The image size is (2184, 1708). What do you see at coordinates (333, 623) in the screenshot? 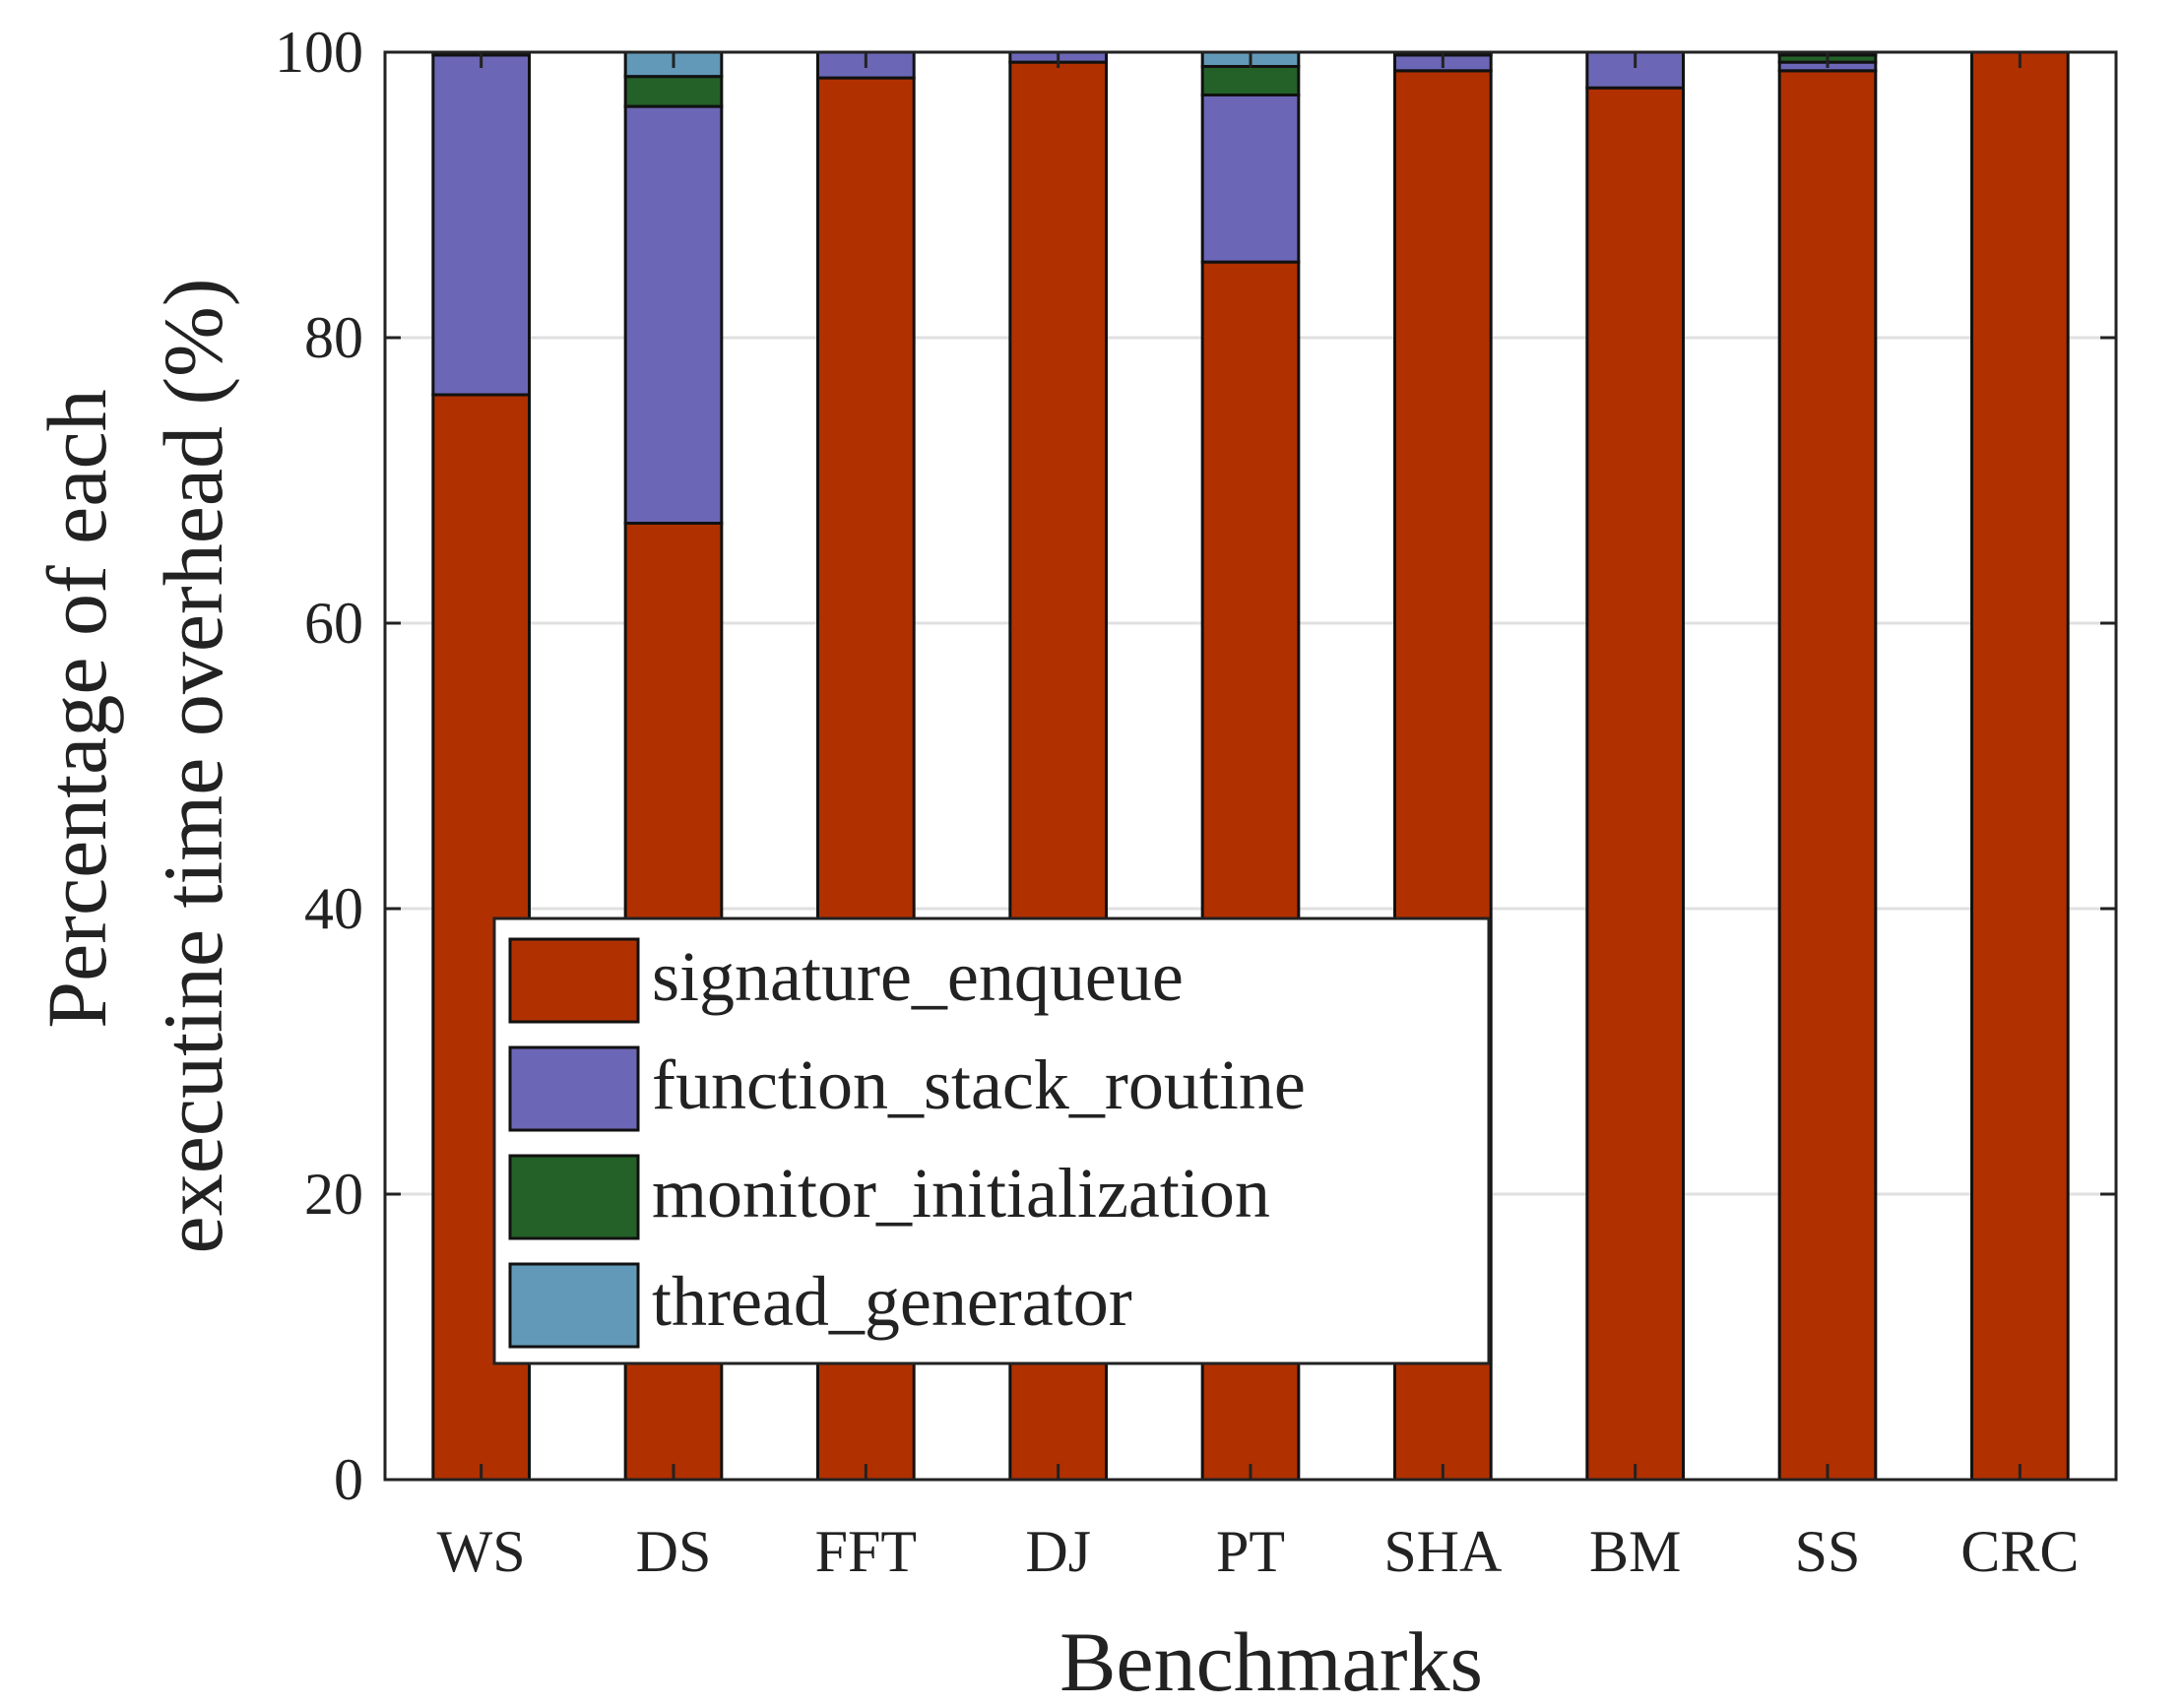
I see `y-tick-label: 60` at bounding box center [333, 623].